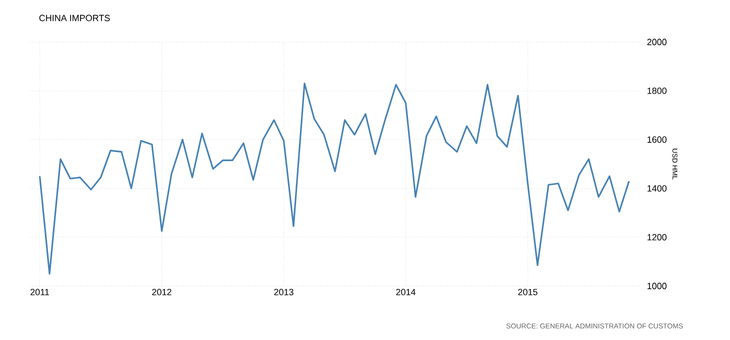 This screenshot has height=340, width=730. Describe the element at coordinates (657, 237) in the screenshot. I see `y-tick-label: 1200` at that location.